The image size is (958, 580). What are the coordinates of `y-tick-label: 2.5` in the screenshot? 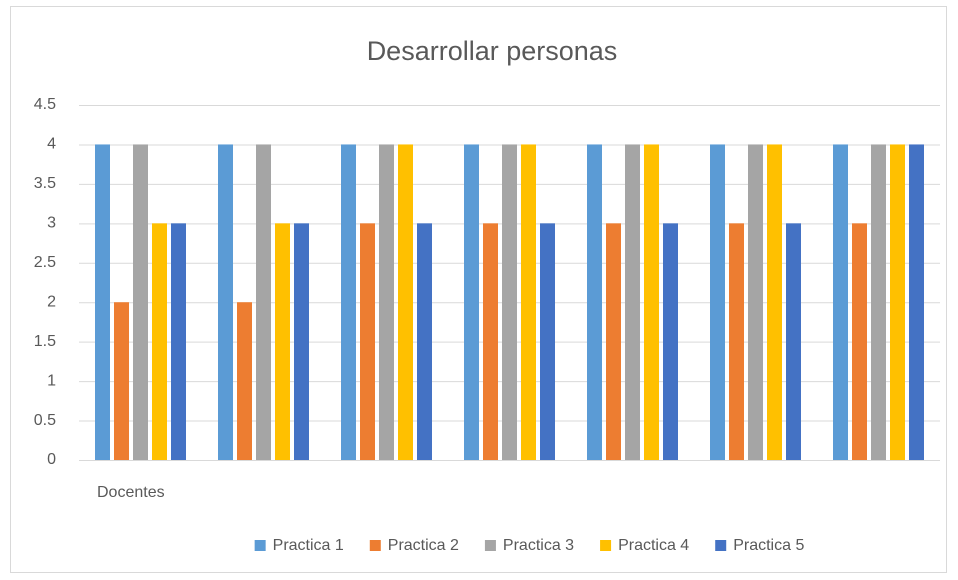 It's located at (45, 262).